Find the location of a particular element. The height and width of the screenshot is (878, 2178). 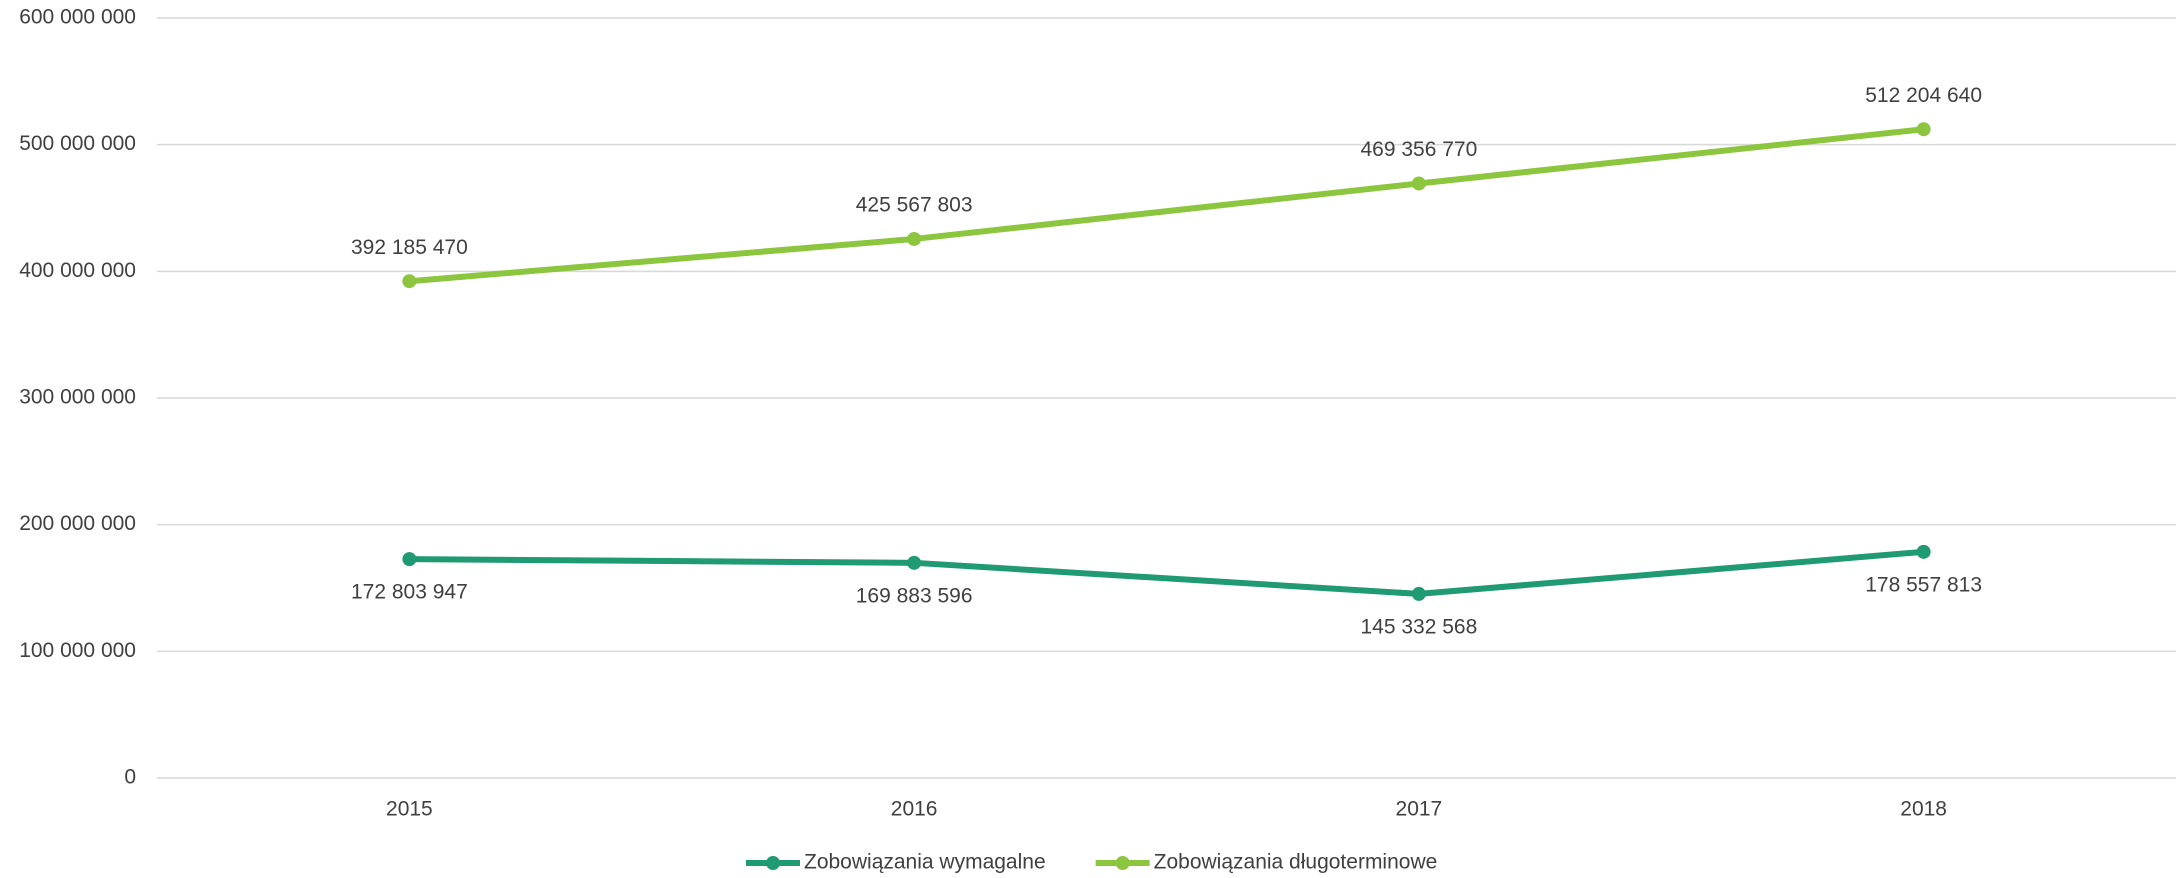

data-label: 145 332 568 is located at coordinates (1418, 626).